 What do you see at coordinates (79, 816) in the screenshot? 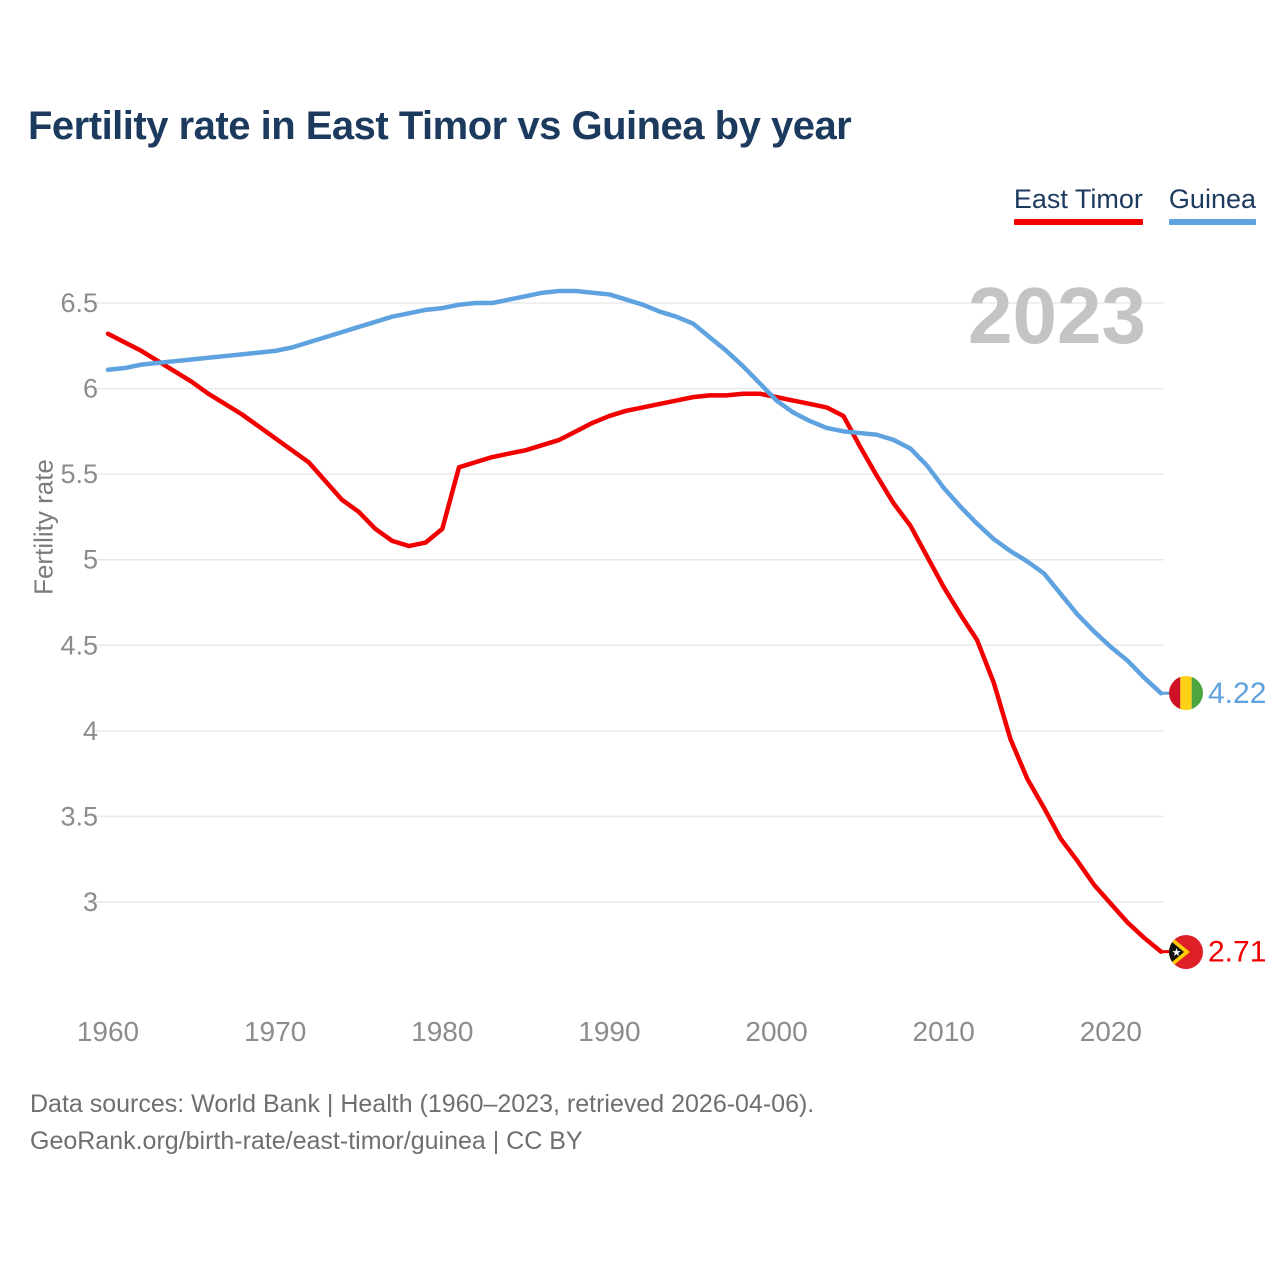
I see `y-tick-label: 3.5` at bounding box center [79, 816].